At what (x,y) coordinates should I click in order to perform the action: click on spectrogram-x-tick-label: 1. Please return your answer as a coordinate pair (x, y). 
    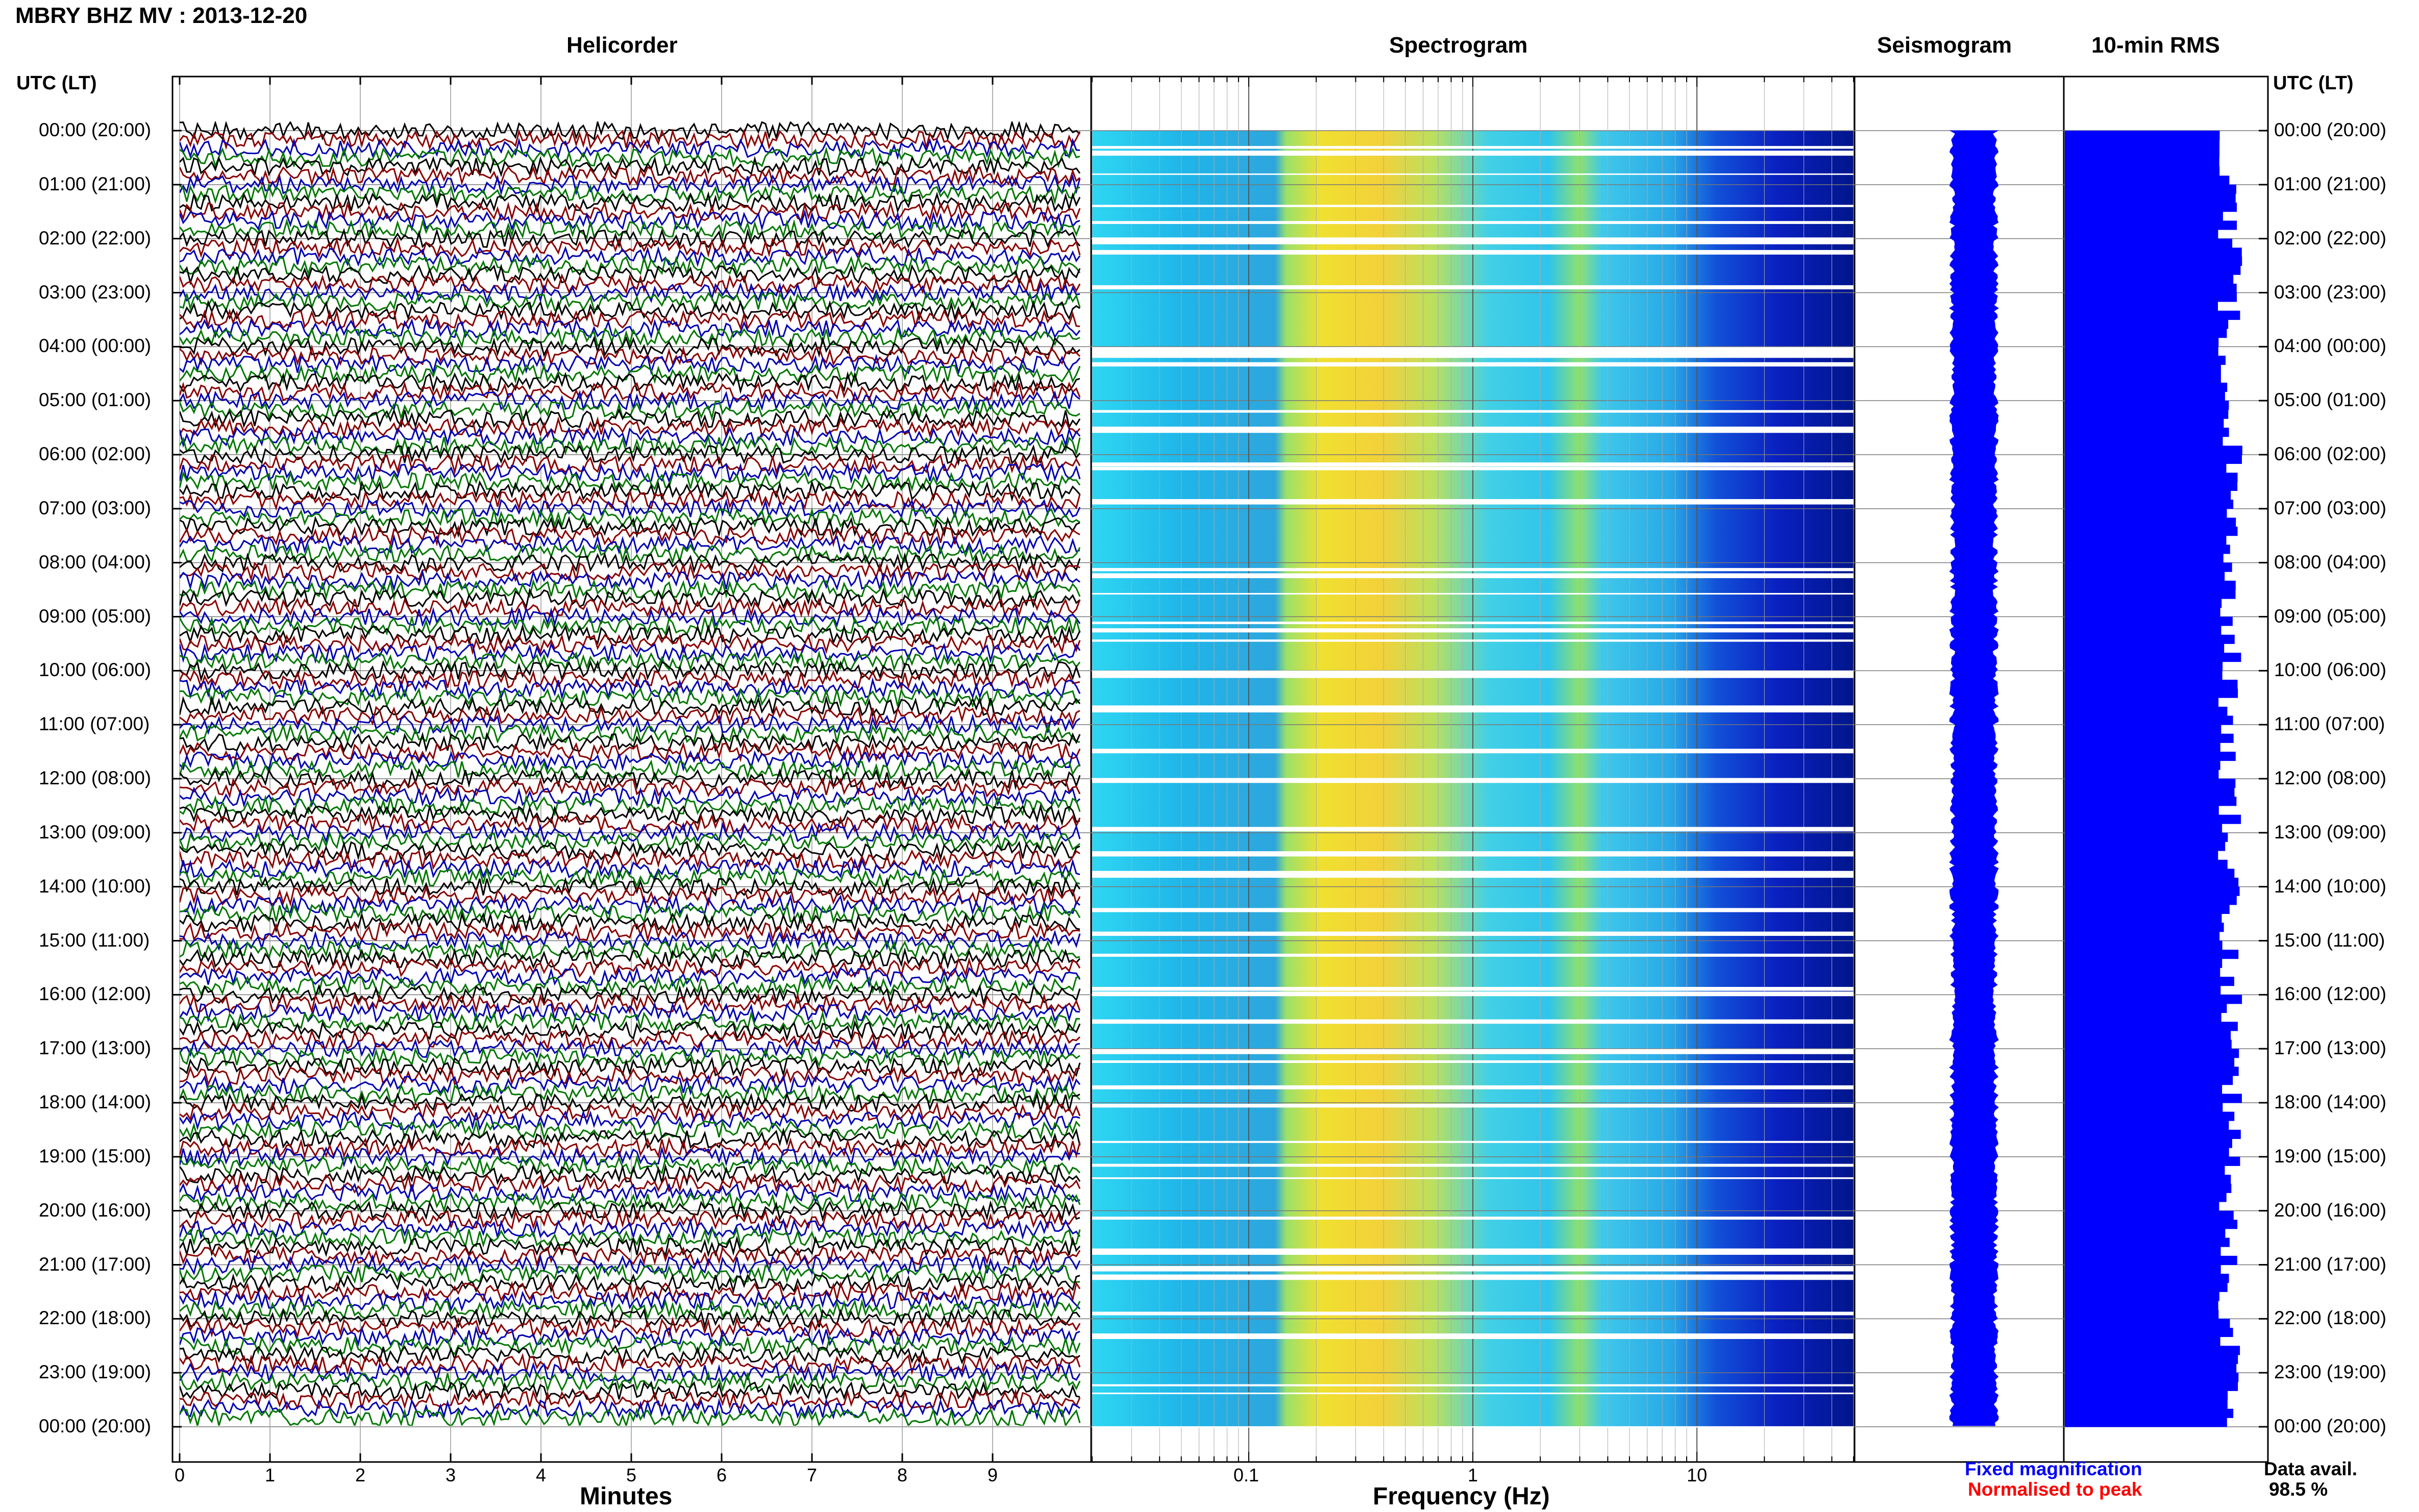
    Looking at the image, I should click on (1473, 1475).